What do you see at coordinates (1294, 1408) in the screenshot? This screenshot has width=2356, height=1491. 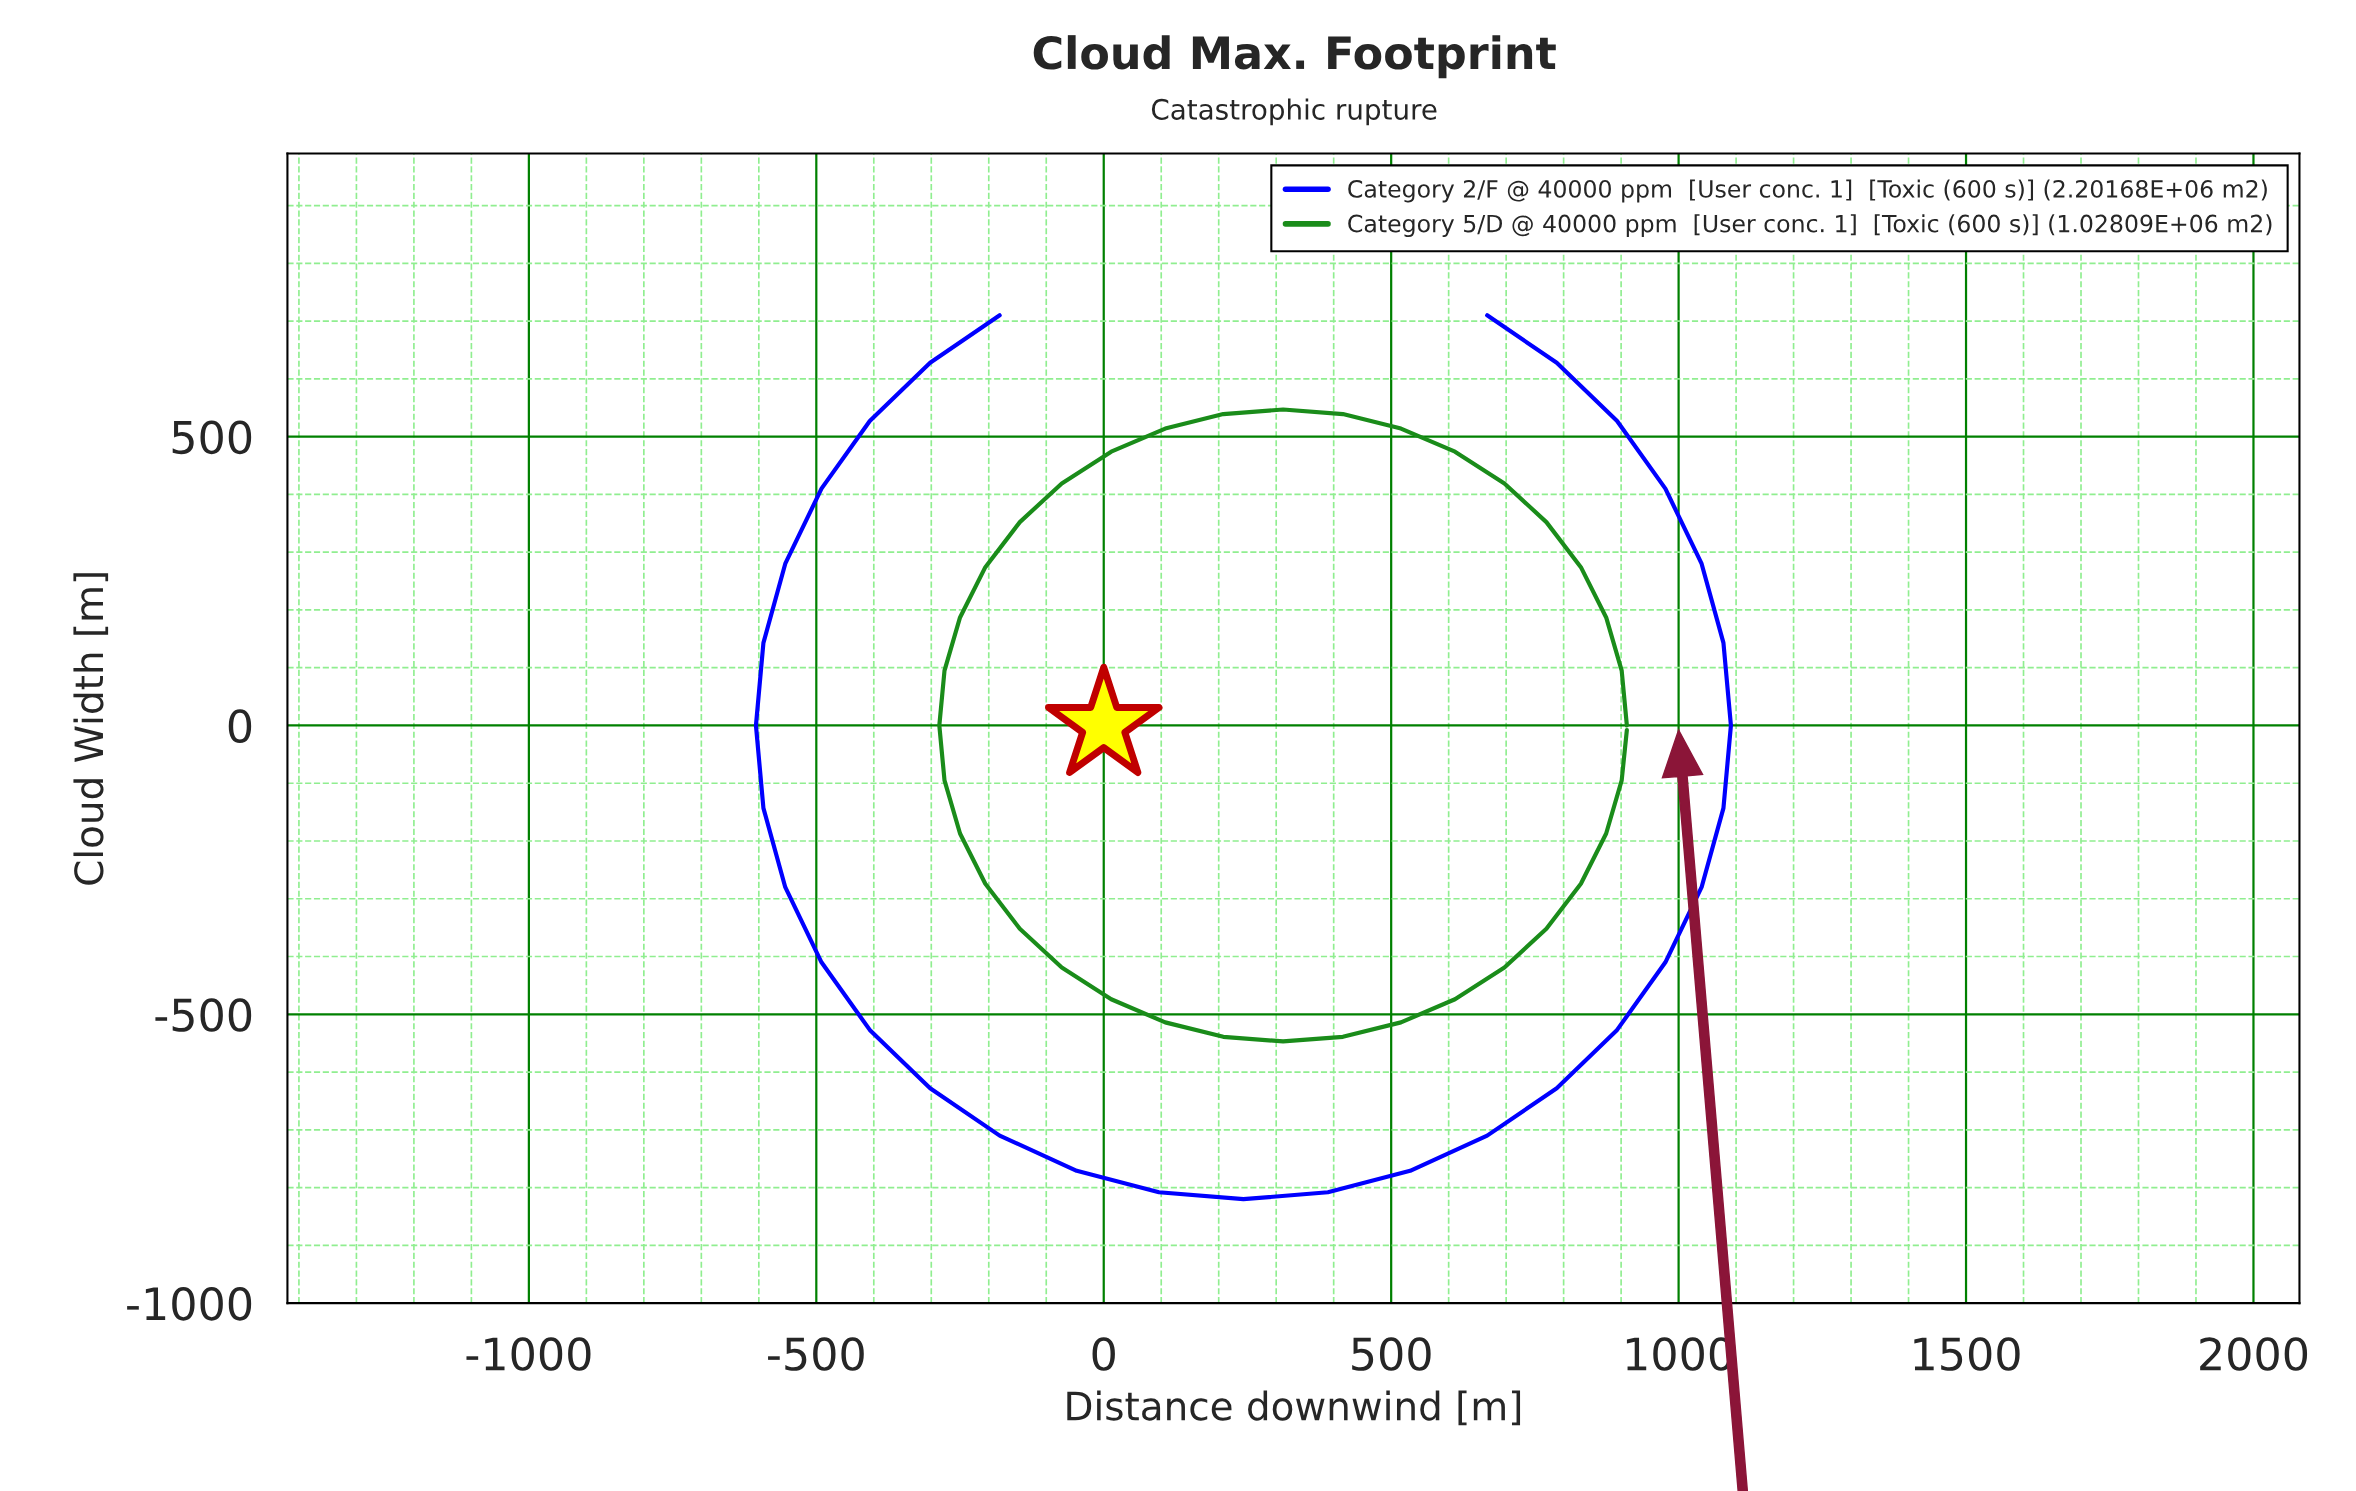 I see `x-axis-title: Distance downwind [m]` at bounding box center [1294, 1408].